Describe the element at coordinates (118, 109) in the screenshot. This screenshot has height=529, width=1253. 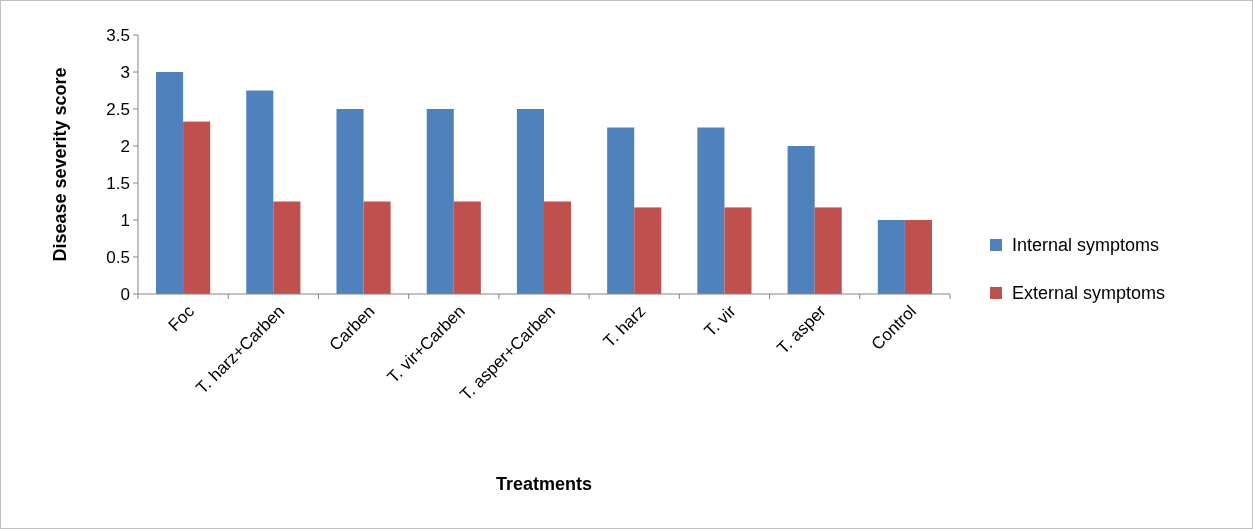
I see `y-tick-label: 2.5` at that location.